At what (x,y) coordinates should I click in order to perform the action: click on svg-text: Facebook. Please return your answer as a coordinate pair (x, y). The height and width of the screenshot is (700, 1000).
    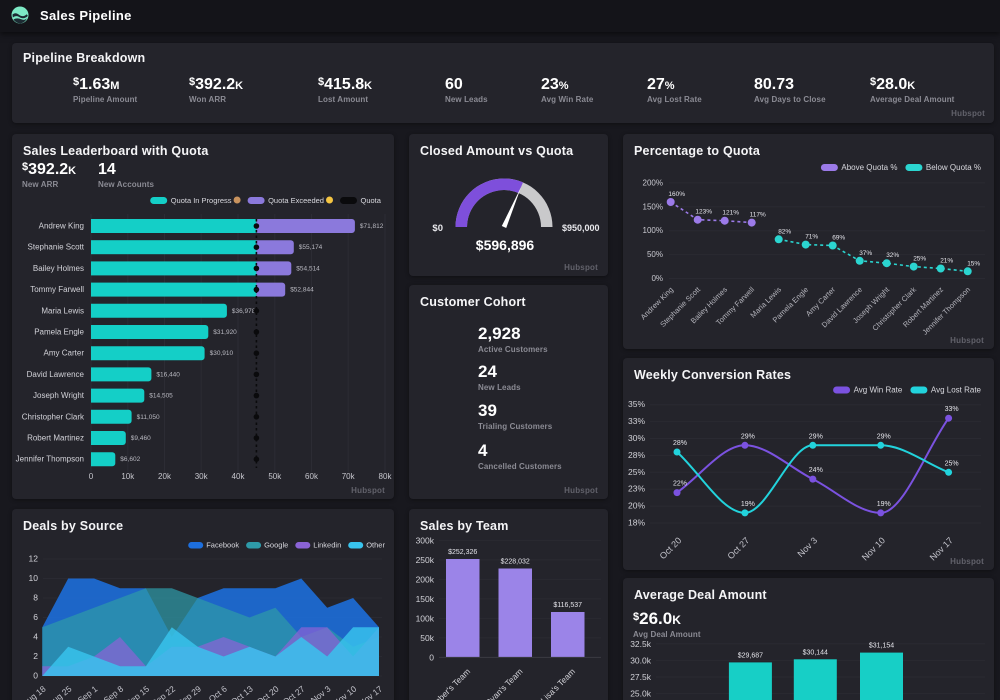
    Looking at the image, I should click on (222, 545).